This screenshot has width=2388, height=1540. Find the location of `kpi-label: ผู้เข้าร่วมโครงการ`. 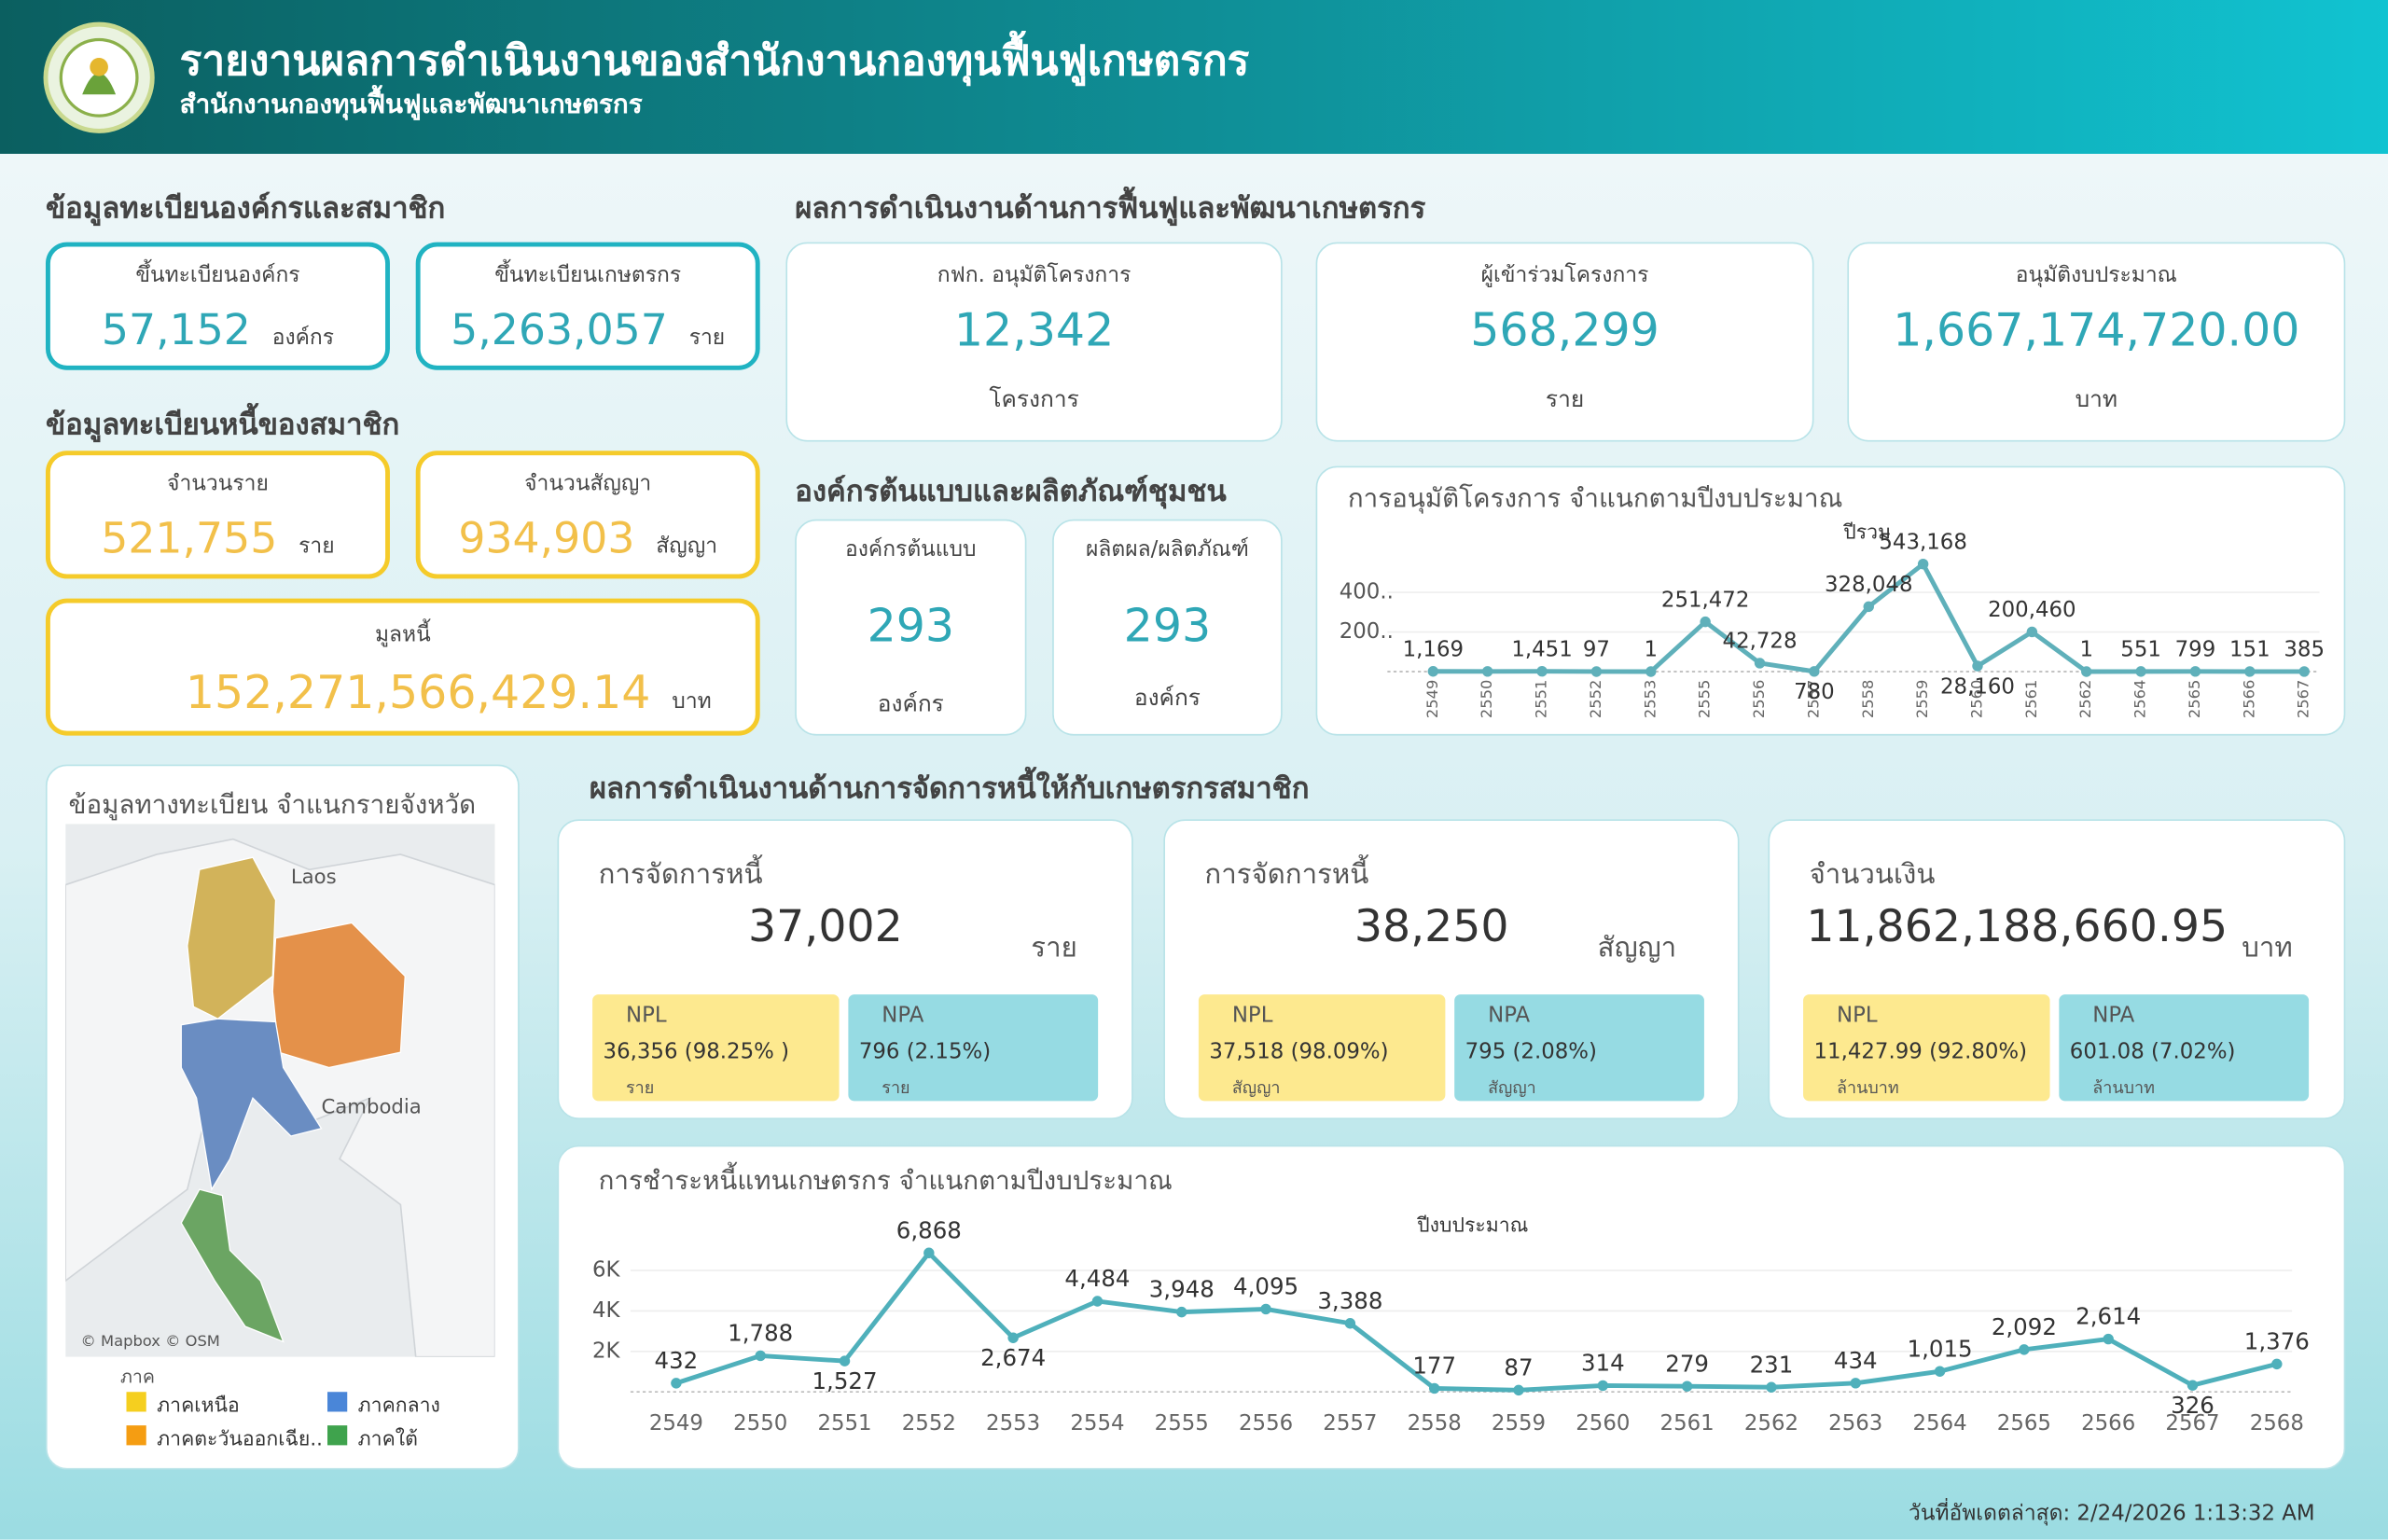

kpi-label: ผู้เข้าร่วมโครงการ is located at coordinates (1564, 276).